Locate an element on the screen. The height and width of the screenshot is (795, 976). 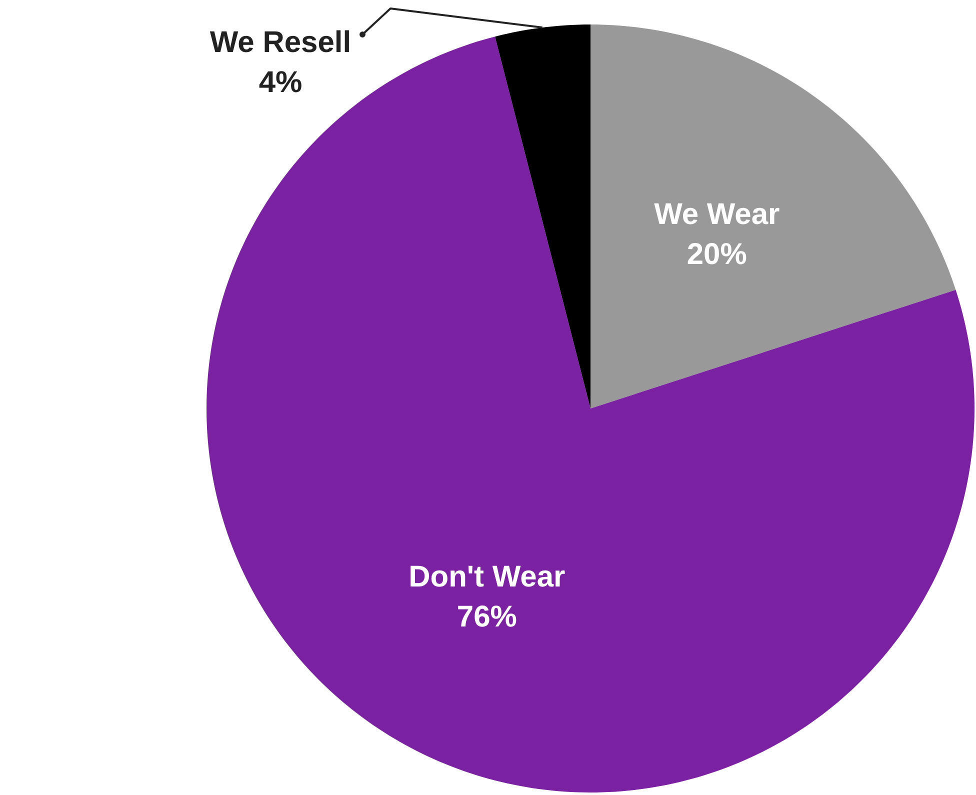
slice-label: We Wear is located at coordinates (717, 215).